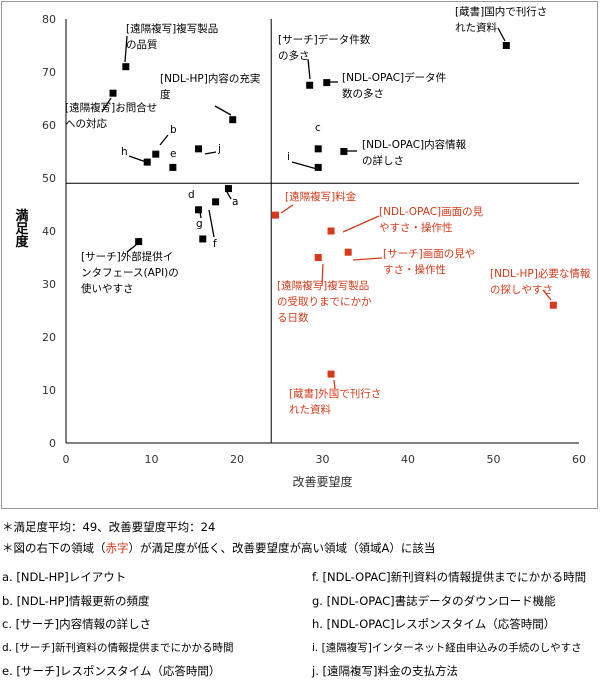 The width and height of the screenshot is (600, 684). I want to click on point-label: [NDL-HP]必要な情報, so click(540, 273).